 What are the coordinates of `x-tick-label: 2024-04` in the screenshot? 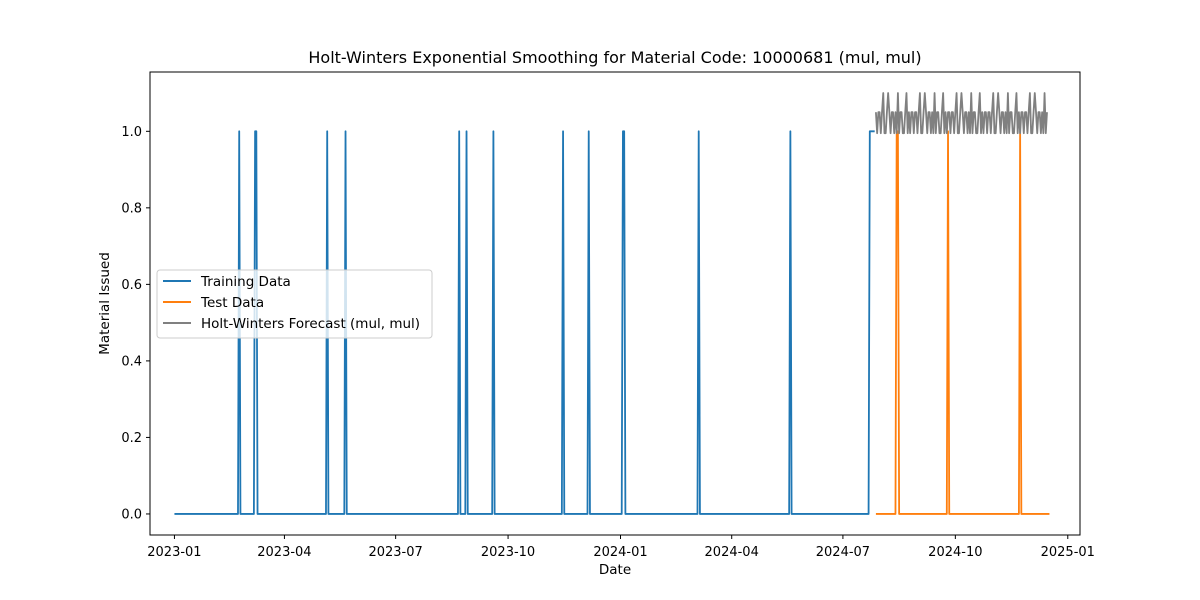 It's located at (732, 552).